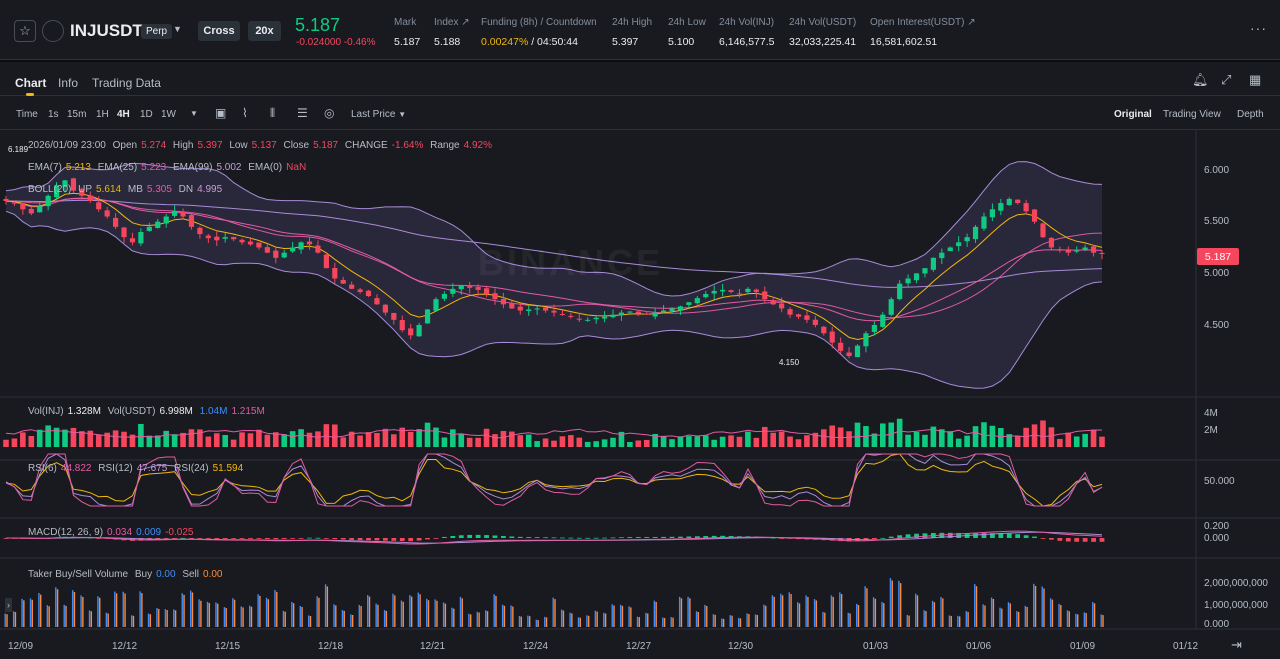 Image resolution: width=1280 pixels, height=659 pixels. I want to click on grid-icon: ▦, so click(1255, 79).